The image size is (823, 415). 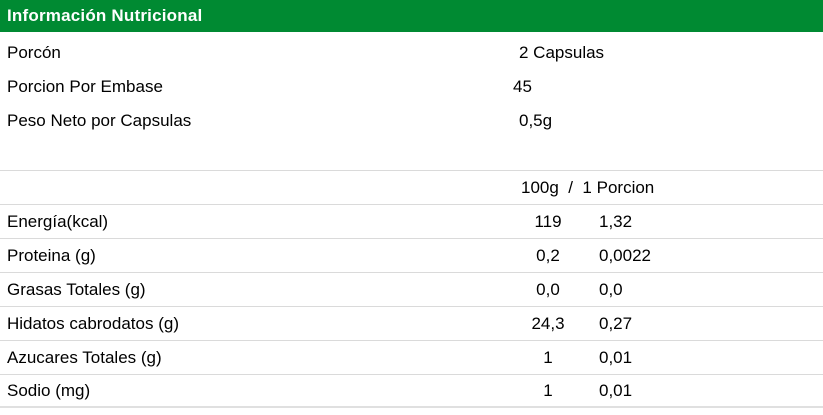 What do you see at coordinates (548, 255) in the screenshot?
I see `nutrient-value-100g: 0,2` at bounding box center [548, 255].